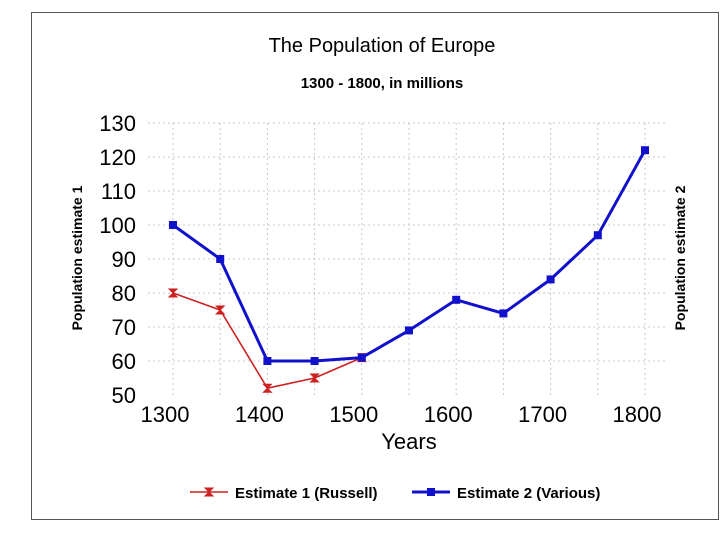 The width and height of the screenshot is (720, 540). I want to click on x-tick-1500: 1500, so click(353, 414).